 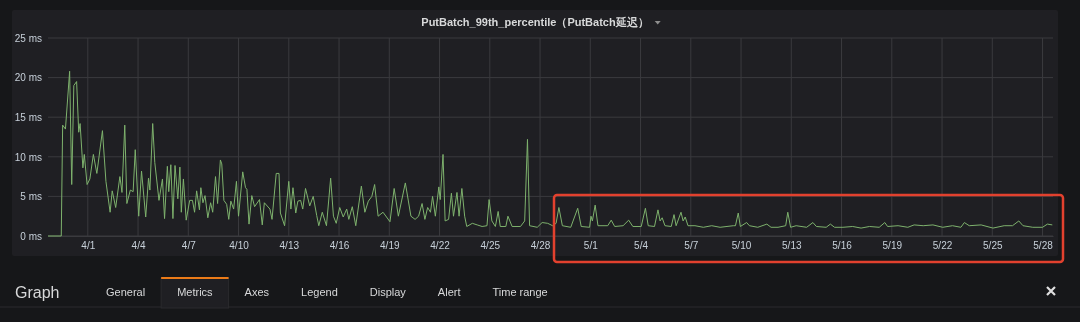 What do you see at coordinates (37, 292) in the screenshot?
I see `text: Graph` at bounding box center [37, 292].